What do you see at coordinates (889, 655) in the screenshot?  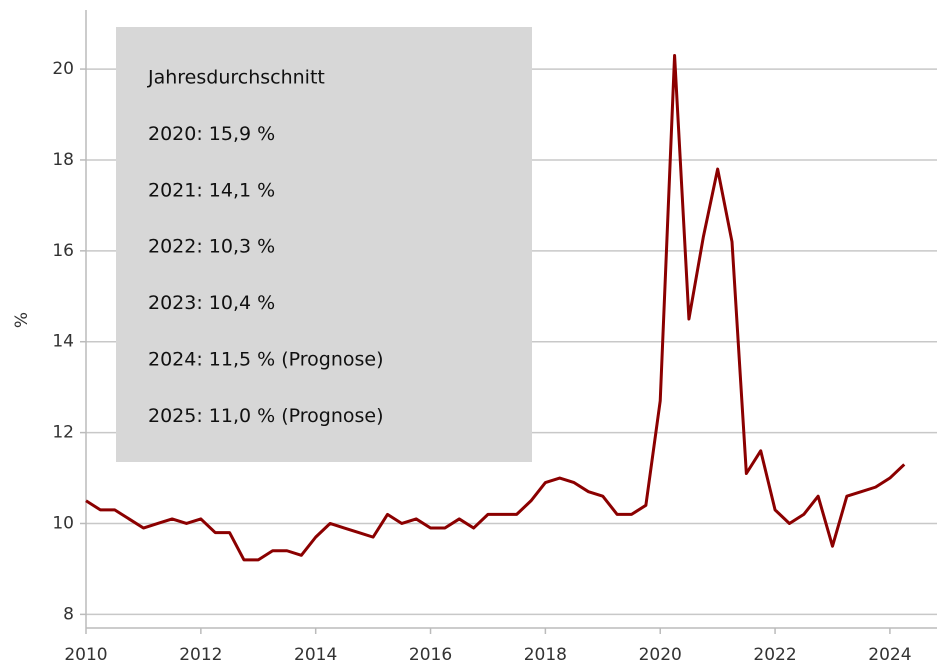 I see `x-tick-label: 2024` at bounding box center [889, 655].